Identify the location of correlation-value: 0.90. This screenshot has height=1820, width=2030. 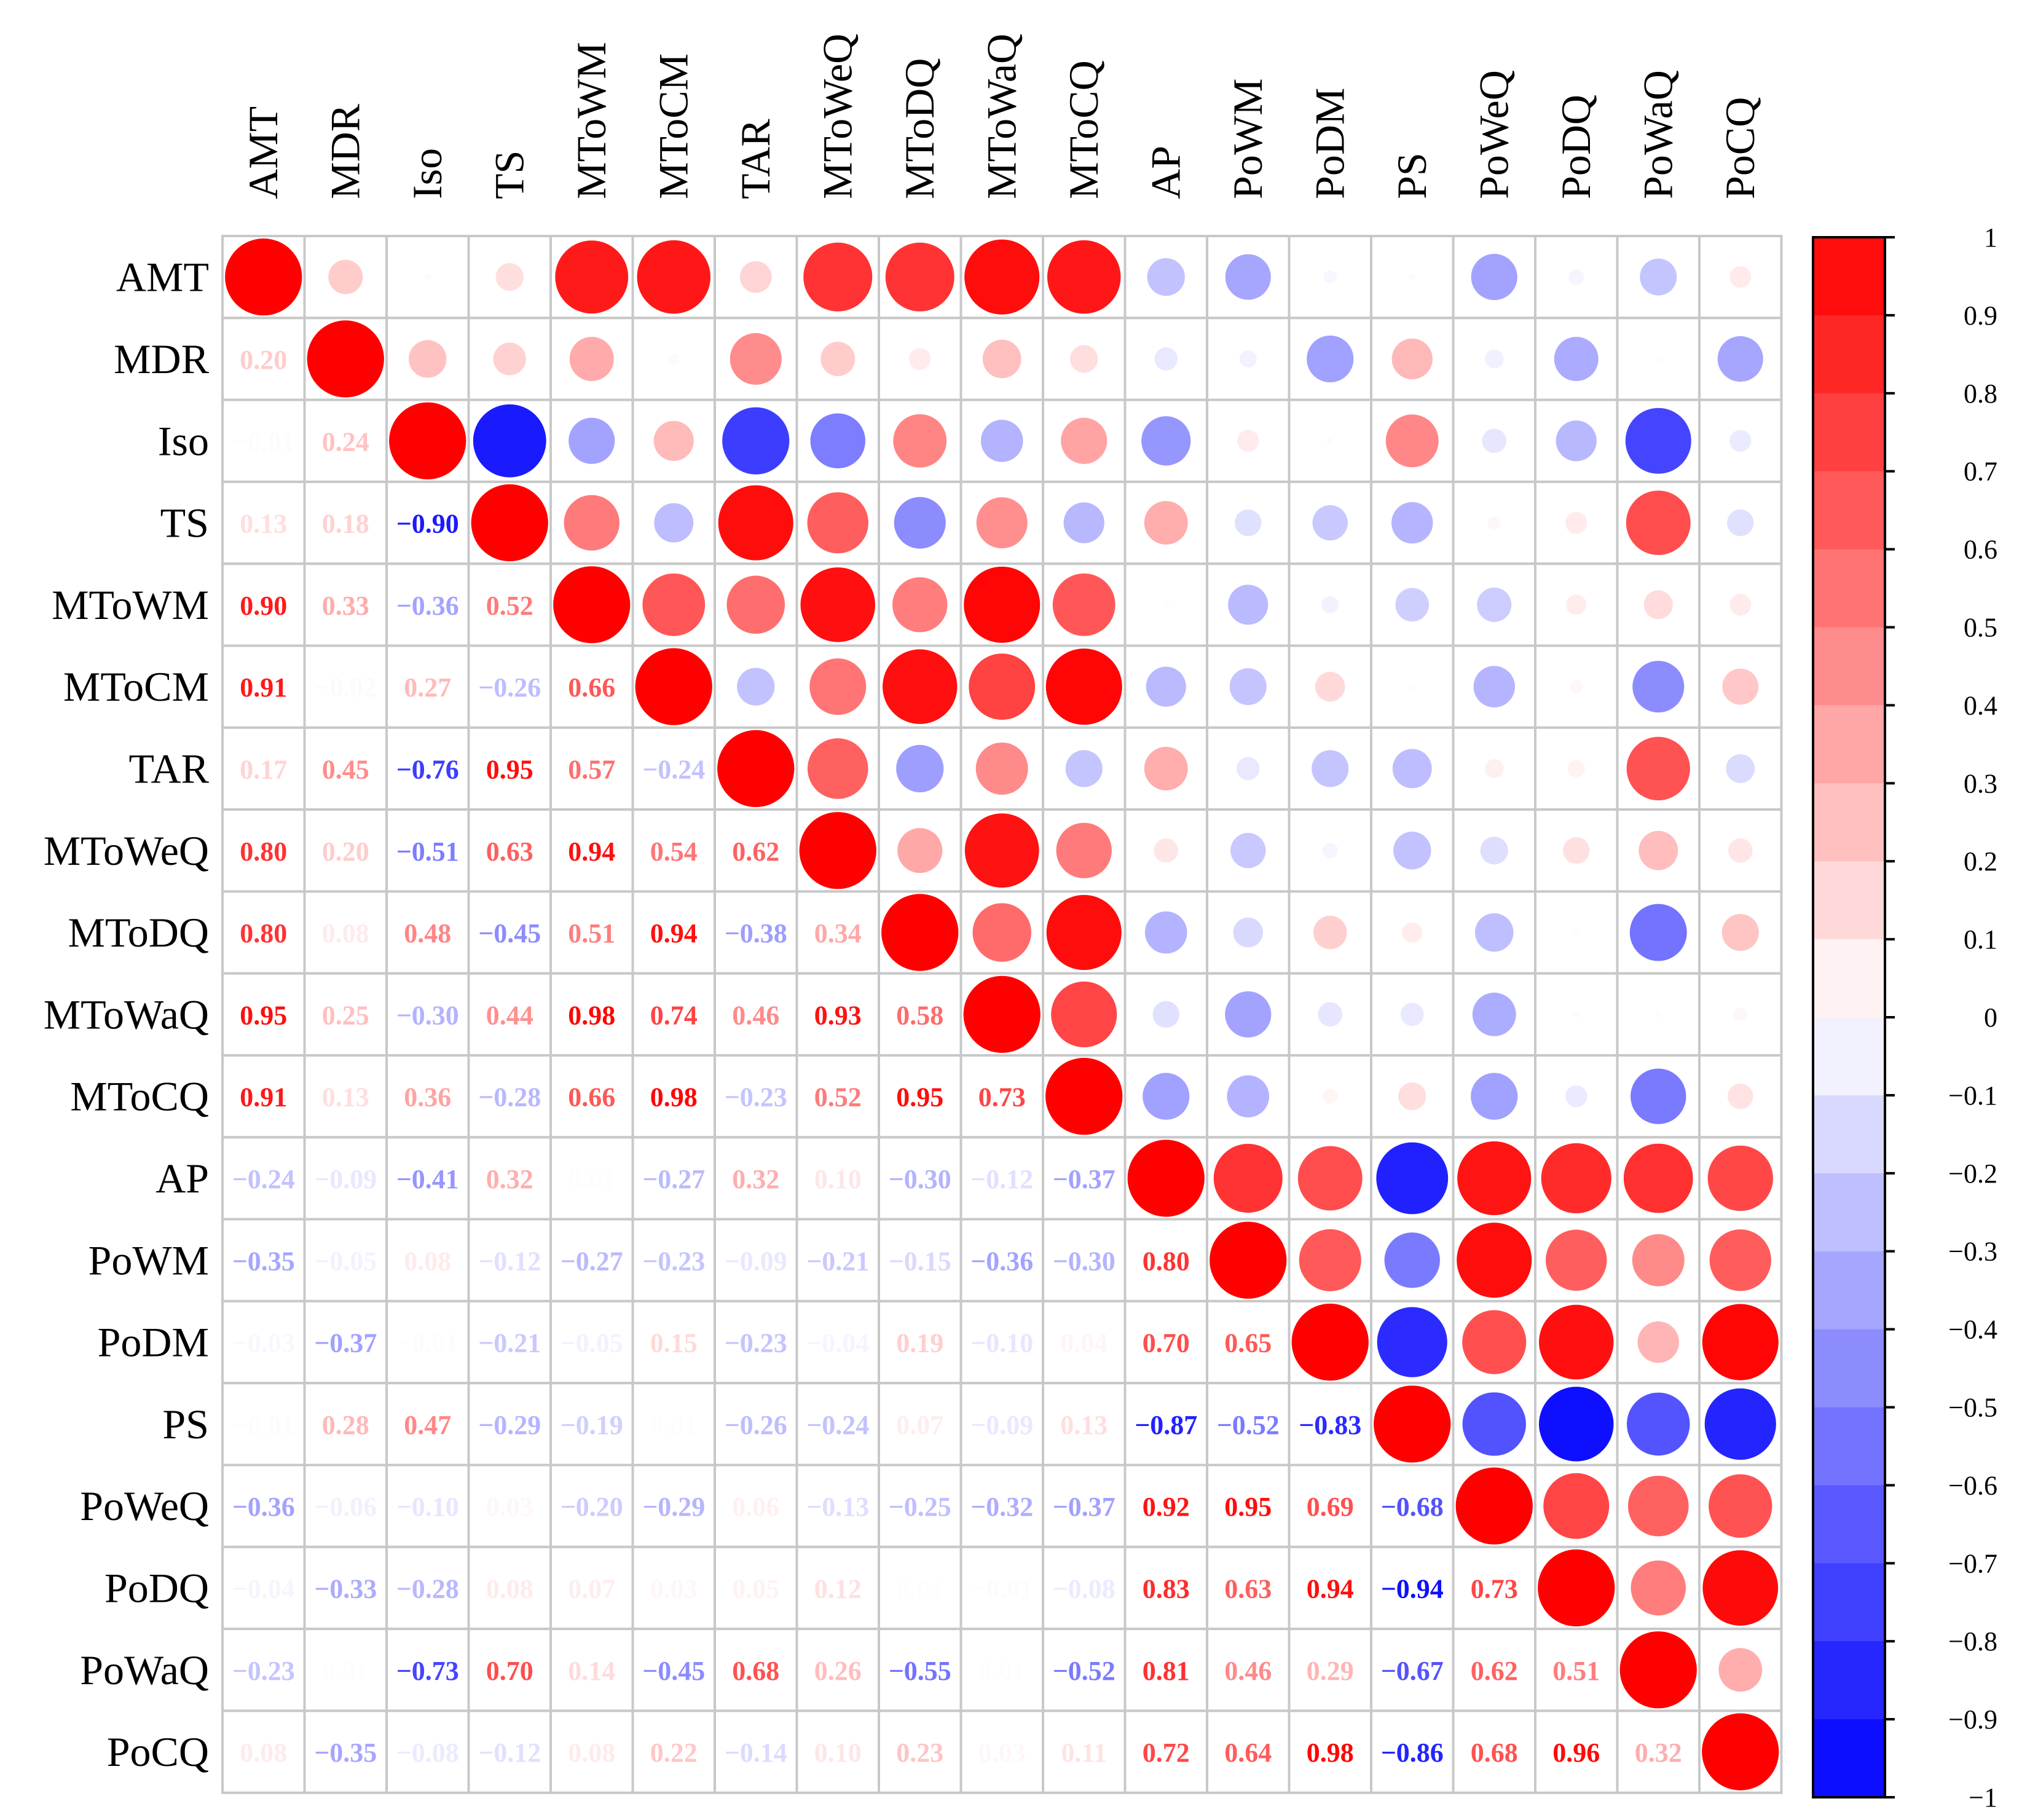
(263, 606).